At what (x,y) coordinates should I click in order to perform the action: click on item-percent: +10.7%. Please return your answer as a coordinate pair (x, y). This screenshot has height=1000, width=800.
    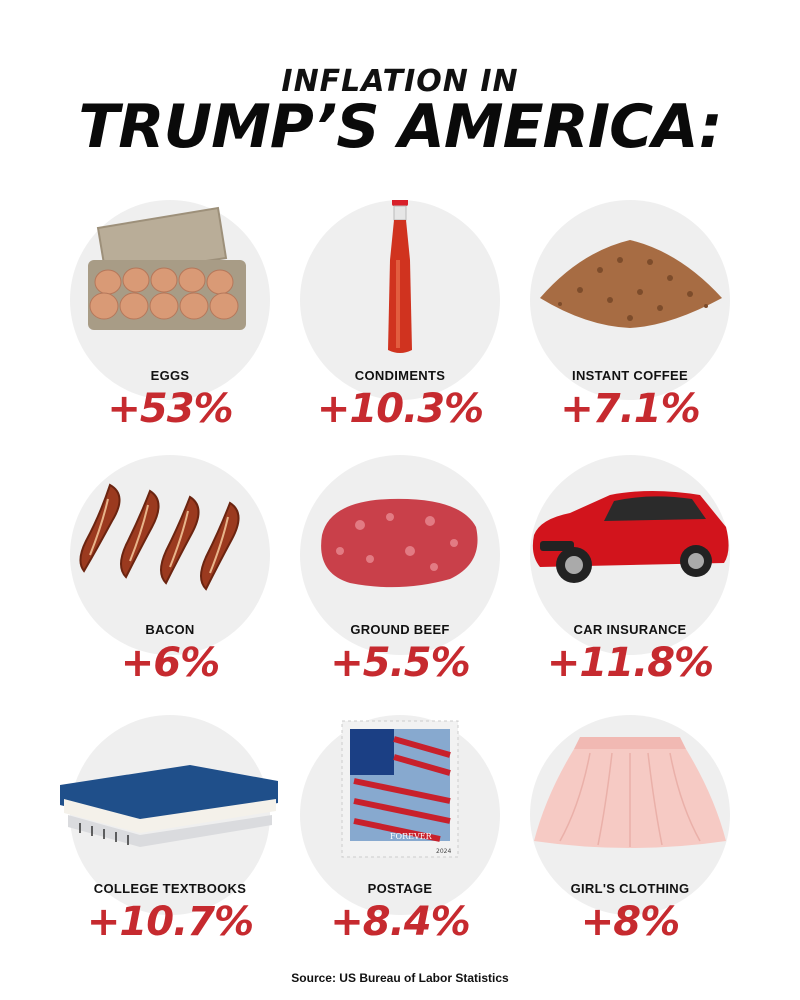
    Looking at the image, I should click on (170, 922).